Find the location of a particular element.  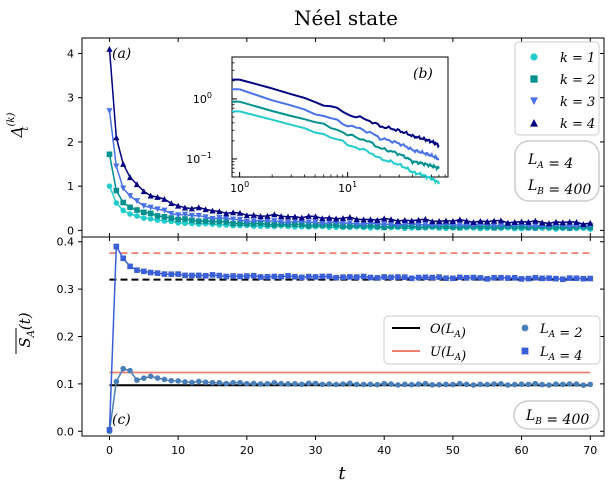

x-tick-label: 0 is located at coordinates (109, 450).